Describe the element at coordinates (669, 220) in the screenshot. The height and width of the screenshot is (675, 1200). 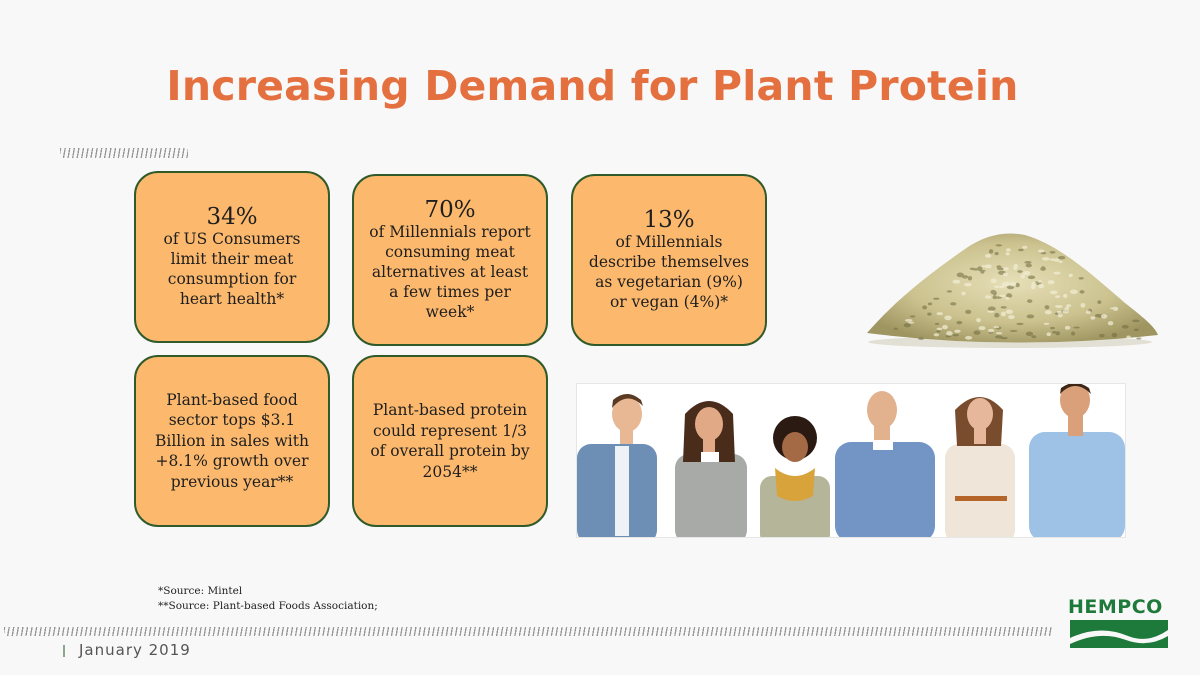
I see `stat-value: 13%` at that location.